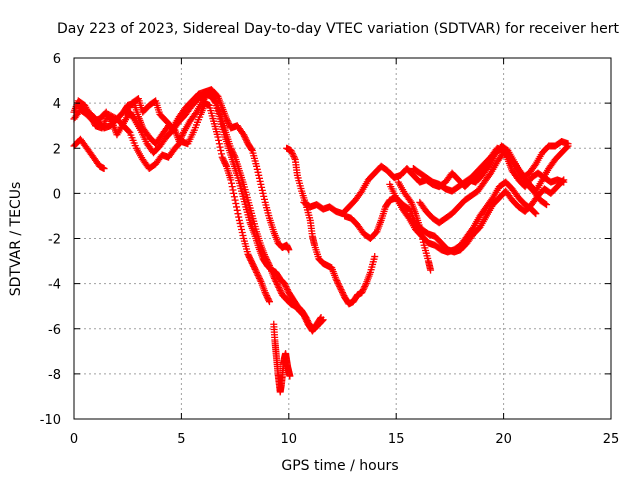  What do you see at coordinates (74, 439) in the screenshot?
I see `x-tick-label: 0` at bounding box center [74, 439].